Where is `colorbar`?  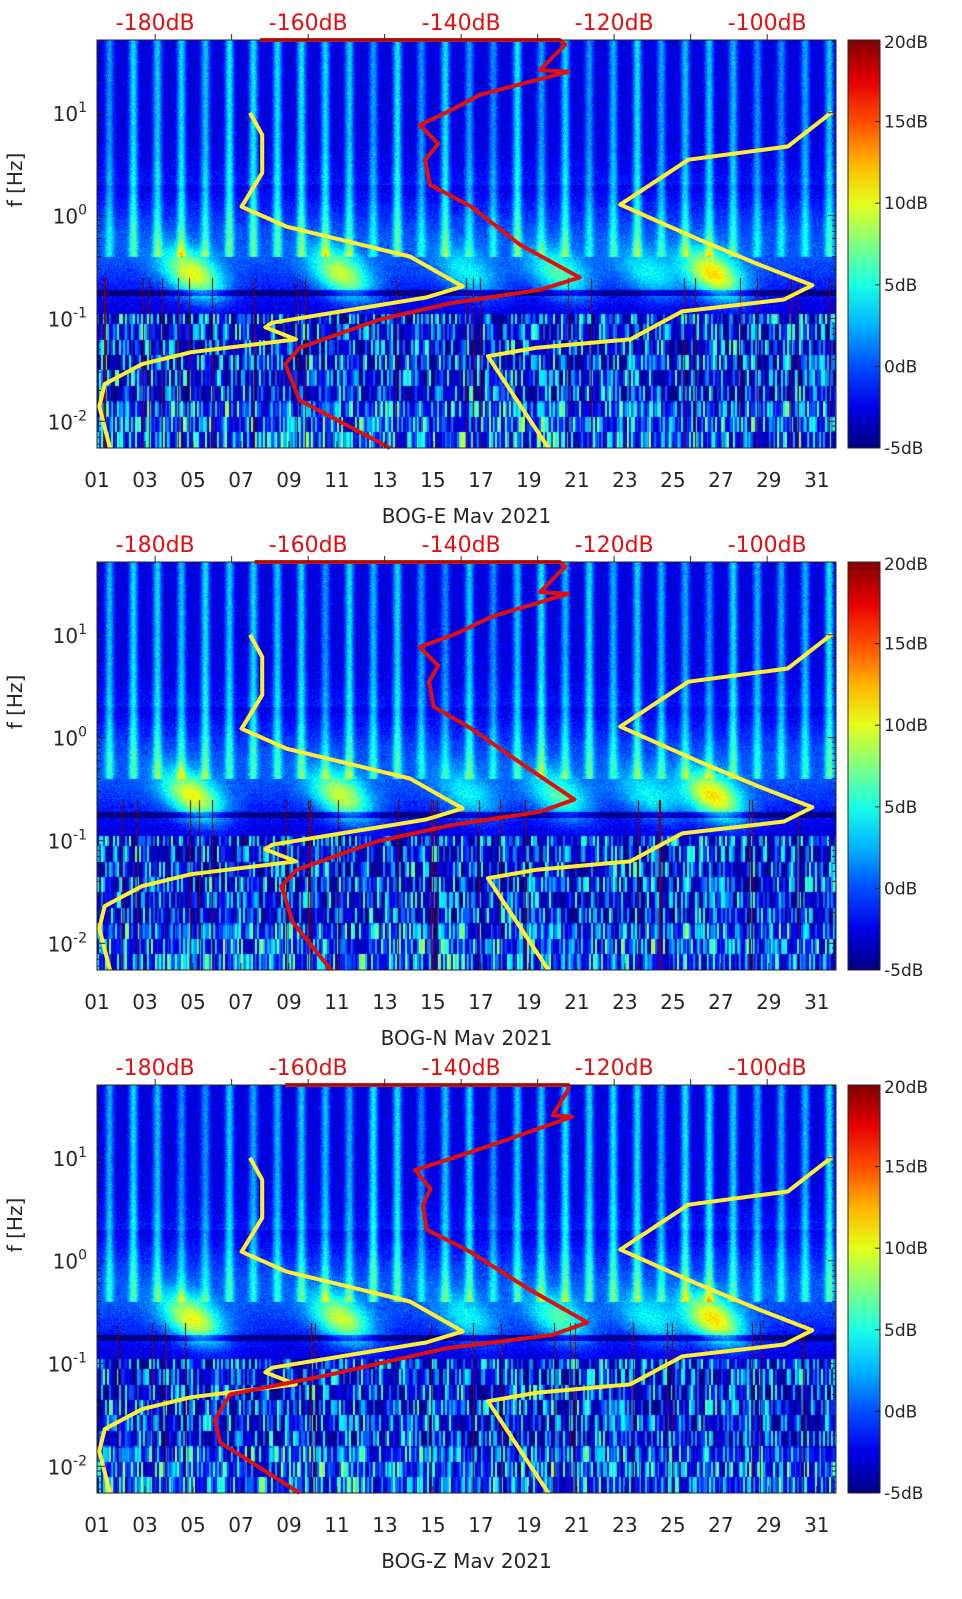 colorbar is located at coordinates (864, 1289).